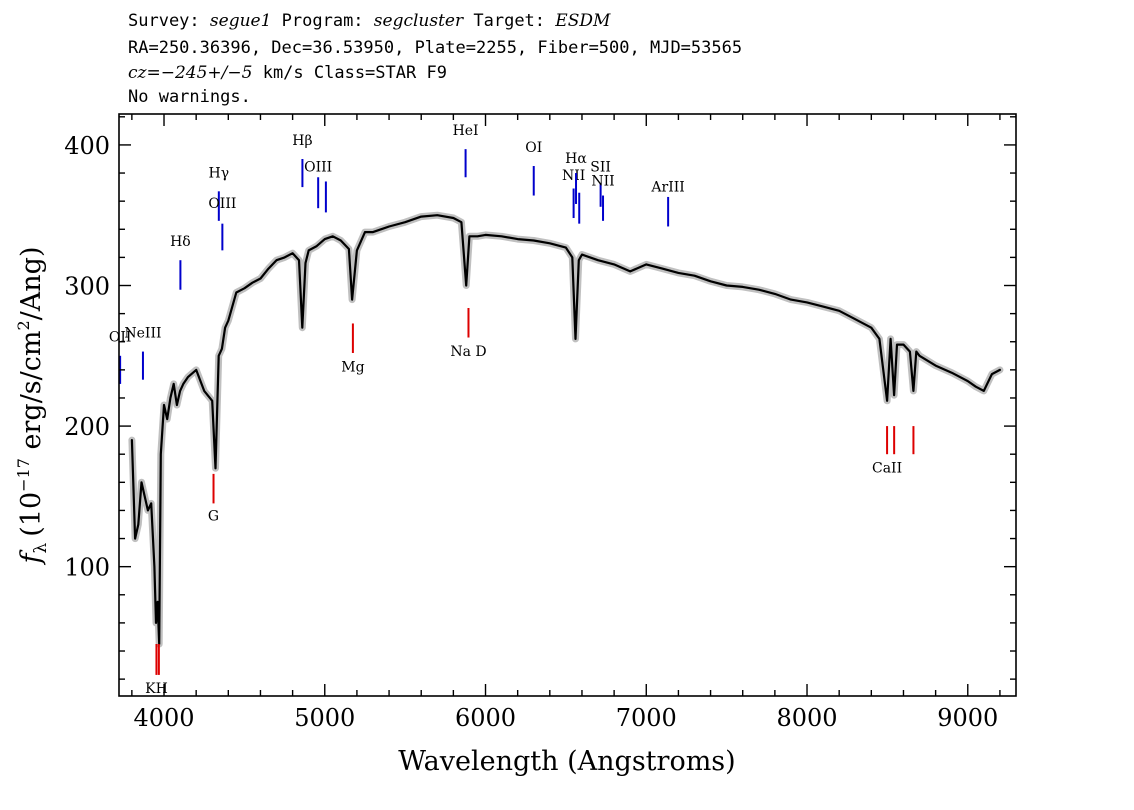  I want to click on x-tick-label: 5000, so click(324, 718).